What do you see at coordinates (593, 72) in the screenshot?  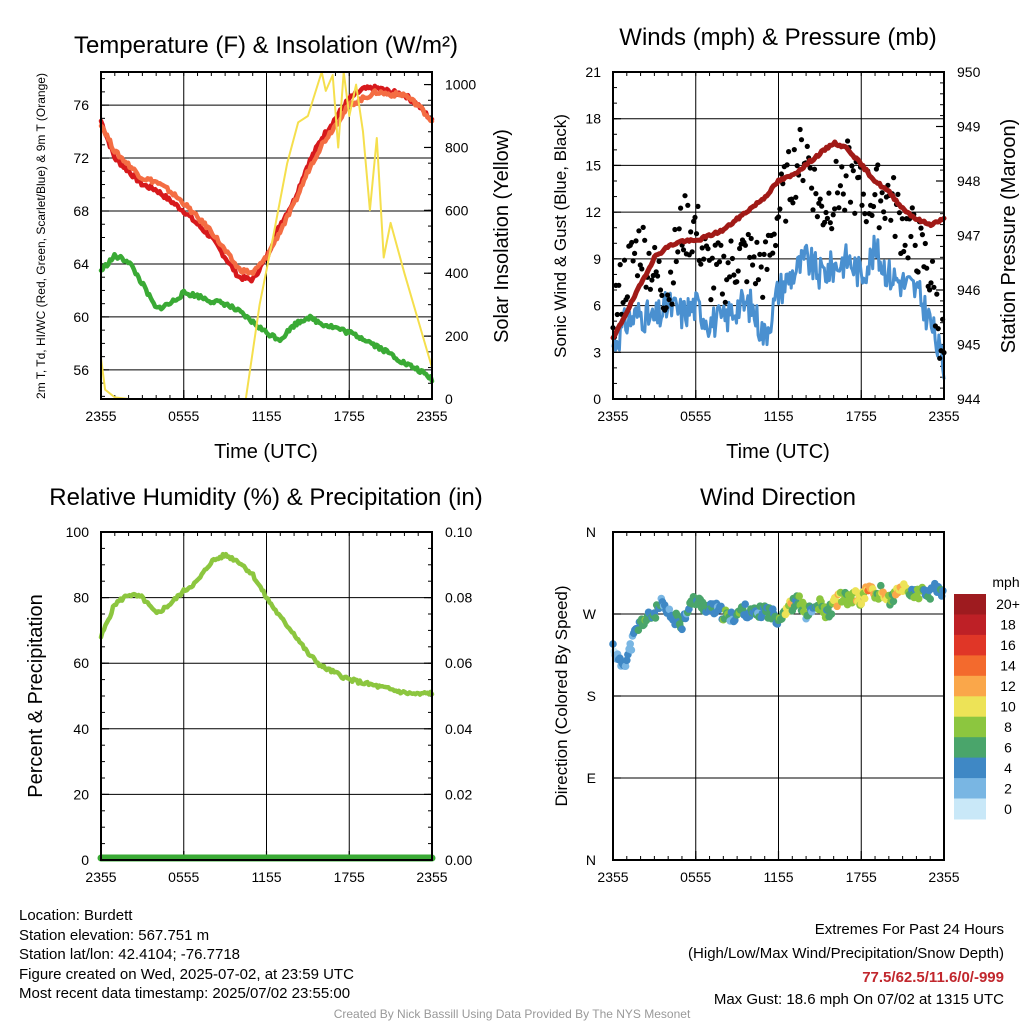 I see `y-tick-label: 21` at bounding box center [593, 72].